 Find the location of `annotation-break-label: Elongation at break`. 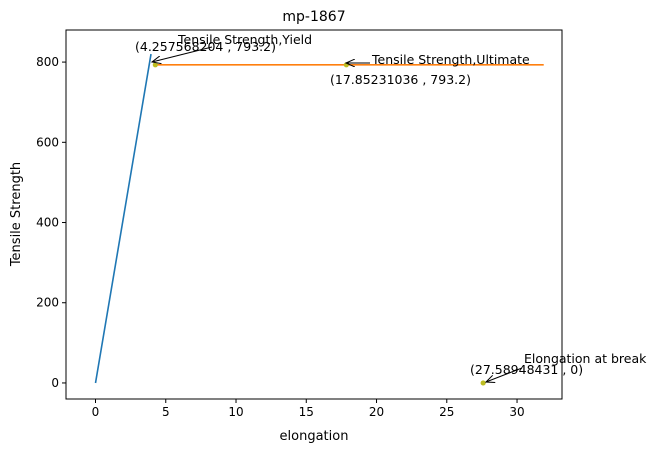

annotation-break-label: Elongation at break is located at coordinates (585, 358).